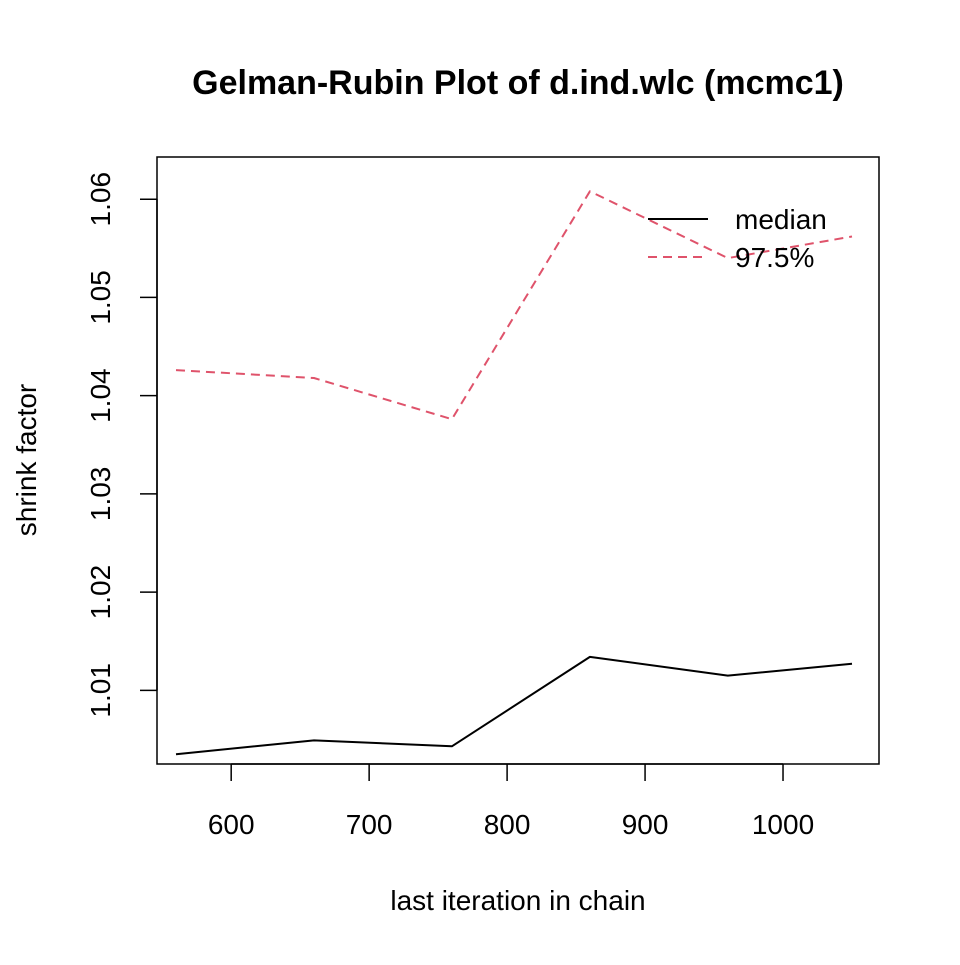 This screenshot has width=960, height=965. What do you see at coordinates (100, 494) in the screenshot?
I see `y-tick-label: 1.03` at bounding box center [100, 494].